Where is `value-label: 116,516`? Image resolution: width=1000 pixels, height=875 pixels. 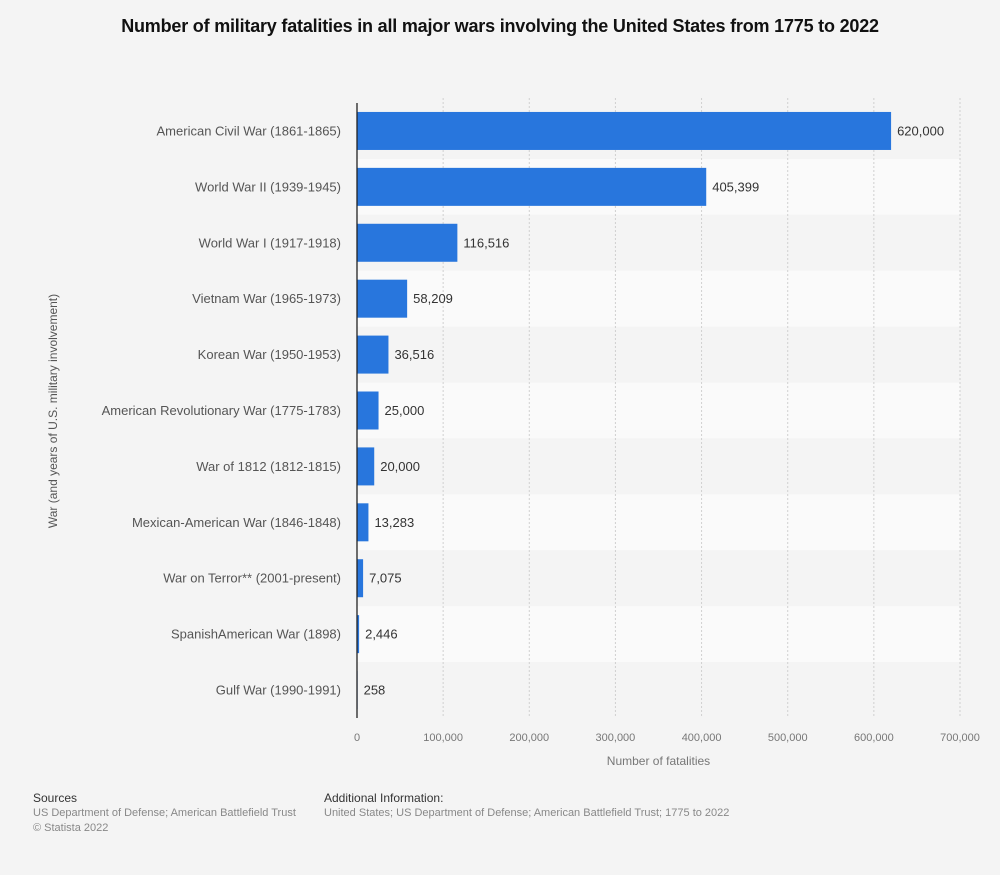
value-label: 116,516 is located at coordinates (486, 242).